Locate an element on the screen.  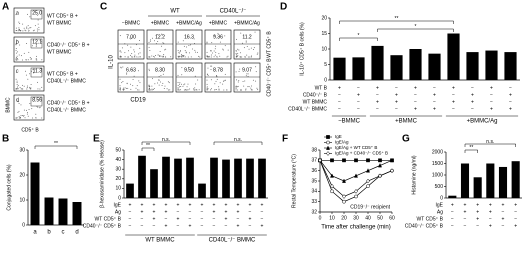
group-label: +BMMC is located at coordinates (406, 122).